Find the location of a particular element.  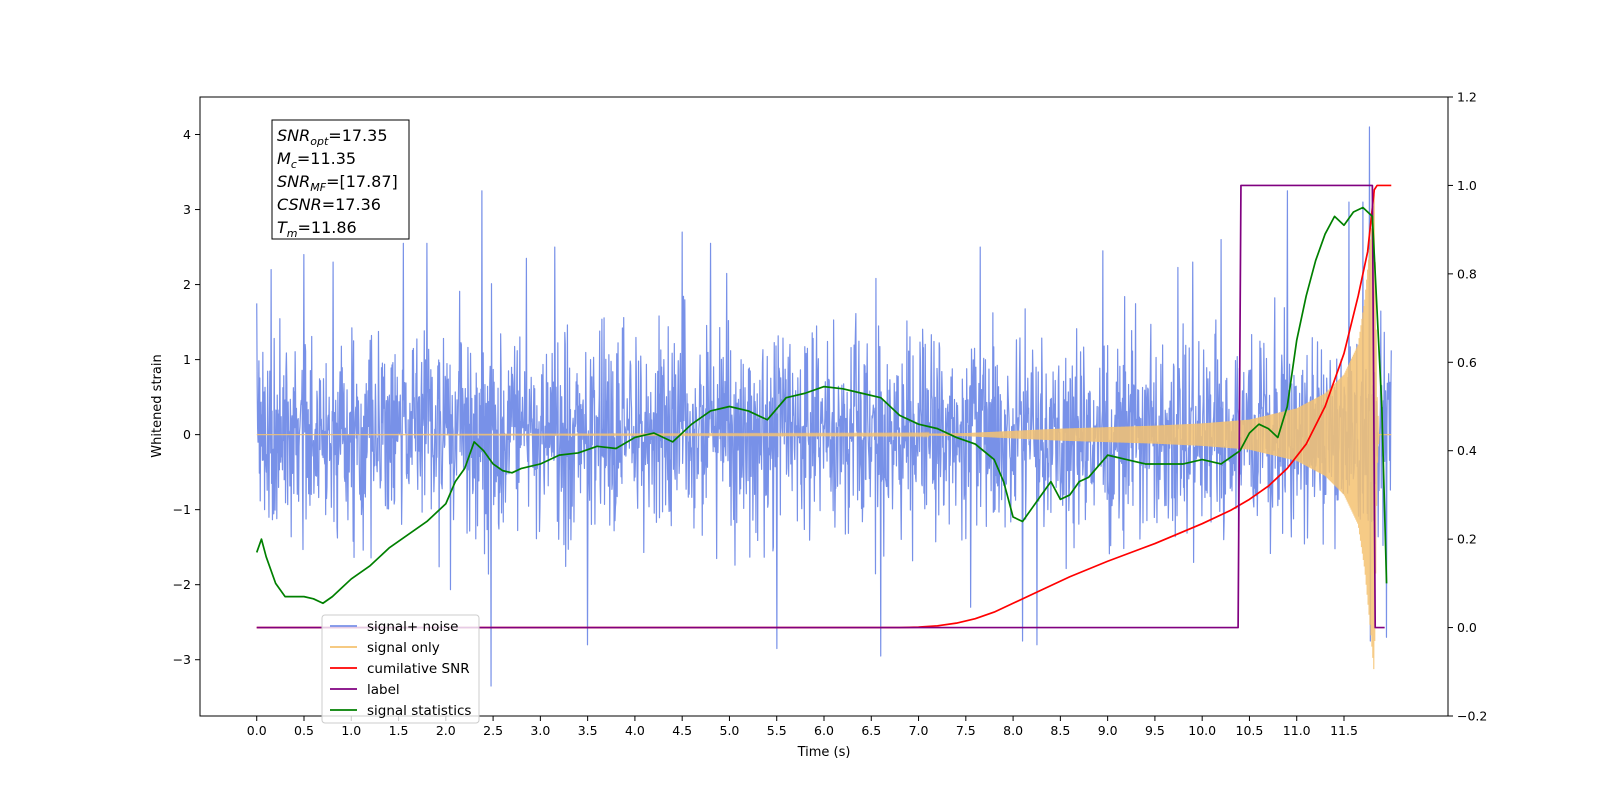

legend-frame is located at coordinates (400, 669).